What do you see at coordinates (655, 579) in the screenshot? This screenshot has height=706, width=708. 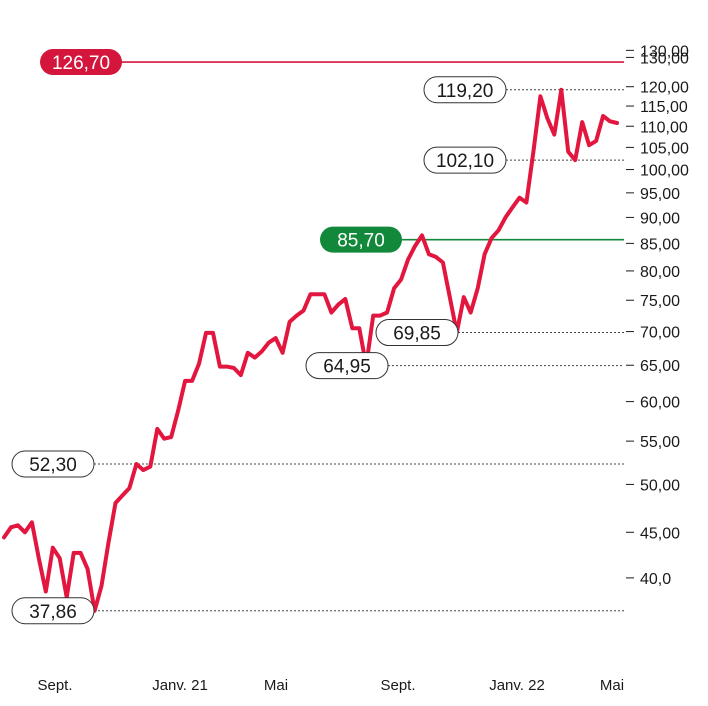 I see `y-tick-label: 40,0` at bounding box center [655, 579].